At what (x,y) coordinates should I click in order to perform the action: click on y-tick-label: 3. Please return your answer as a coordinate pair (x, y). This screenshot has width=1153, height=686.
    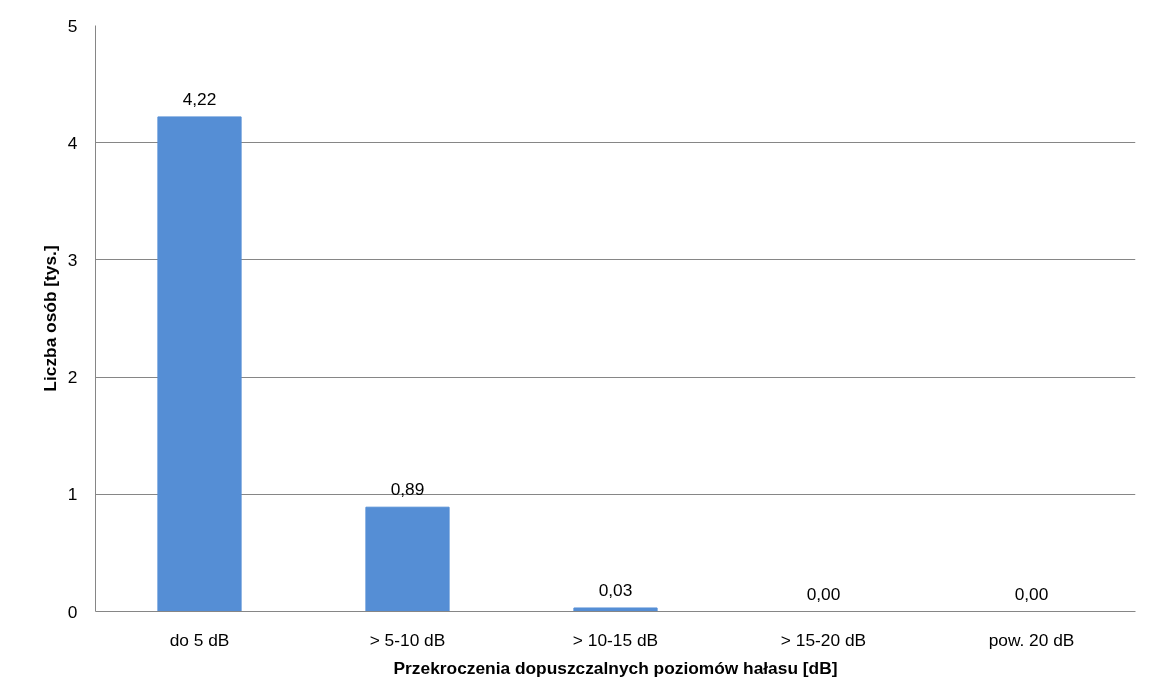
    Looking at the image, I should click on (72, 259).